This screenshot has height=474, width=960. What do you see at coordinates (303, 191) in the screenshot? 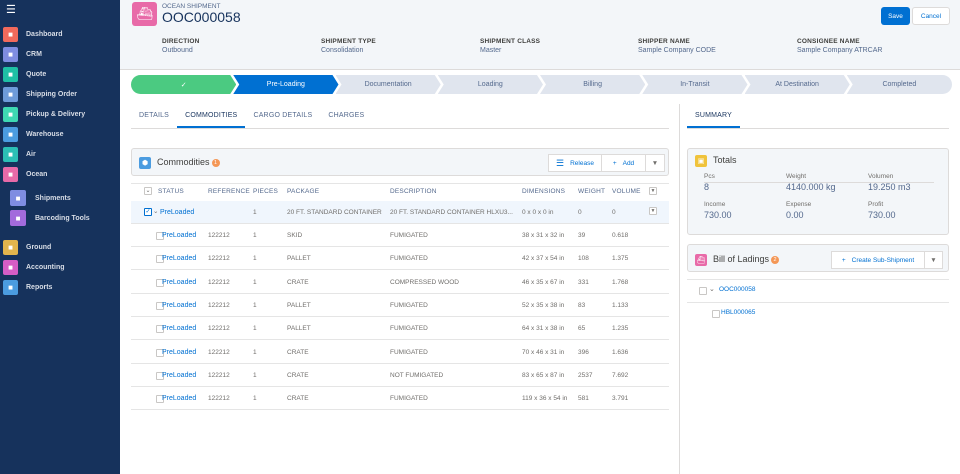
I see `column-header: PACKAGE` at bounding box center [303, 191].